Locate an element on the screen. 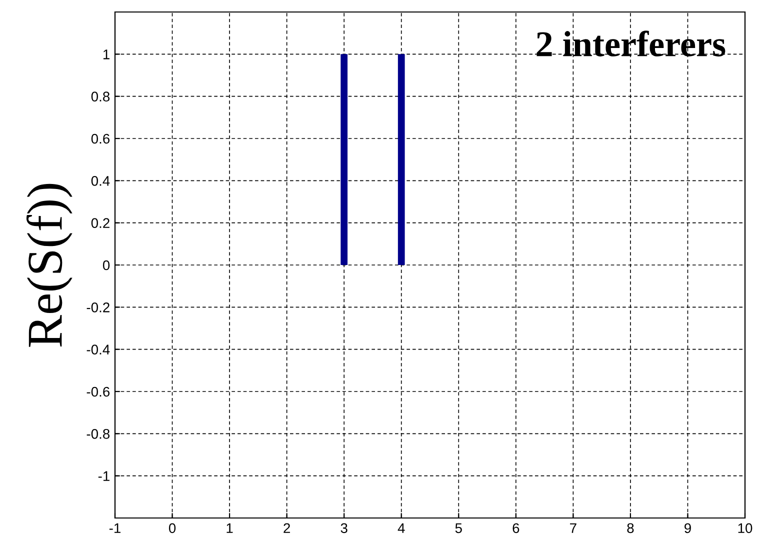 The image size is (766, 548). y-tick-label: 0 is located at coordinates (106, 265).